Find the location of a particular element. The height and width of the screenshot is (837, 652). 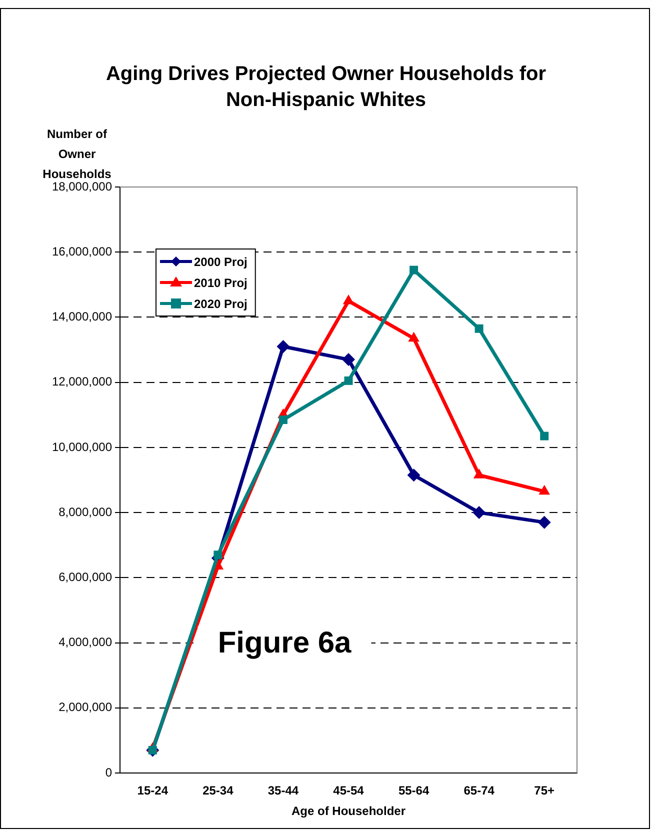

x-tick-label: 55-64 is located at coordinates (414, 791).